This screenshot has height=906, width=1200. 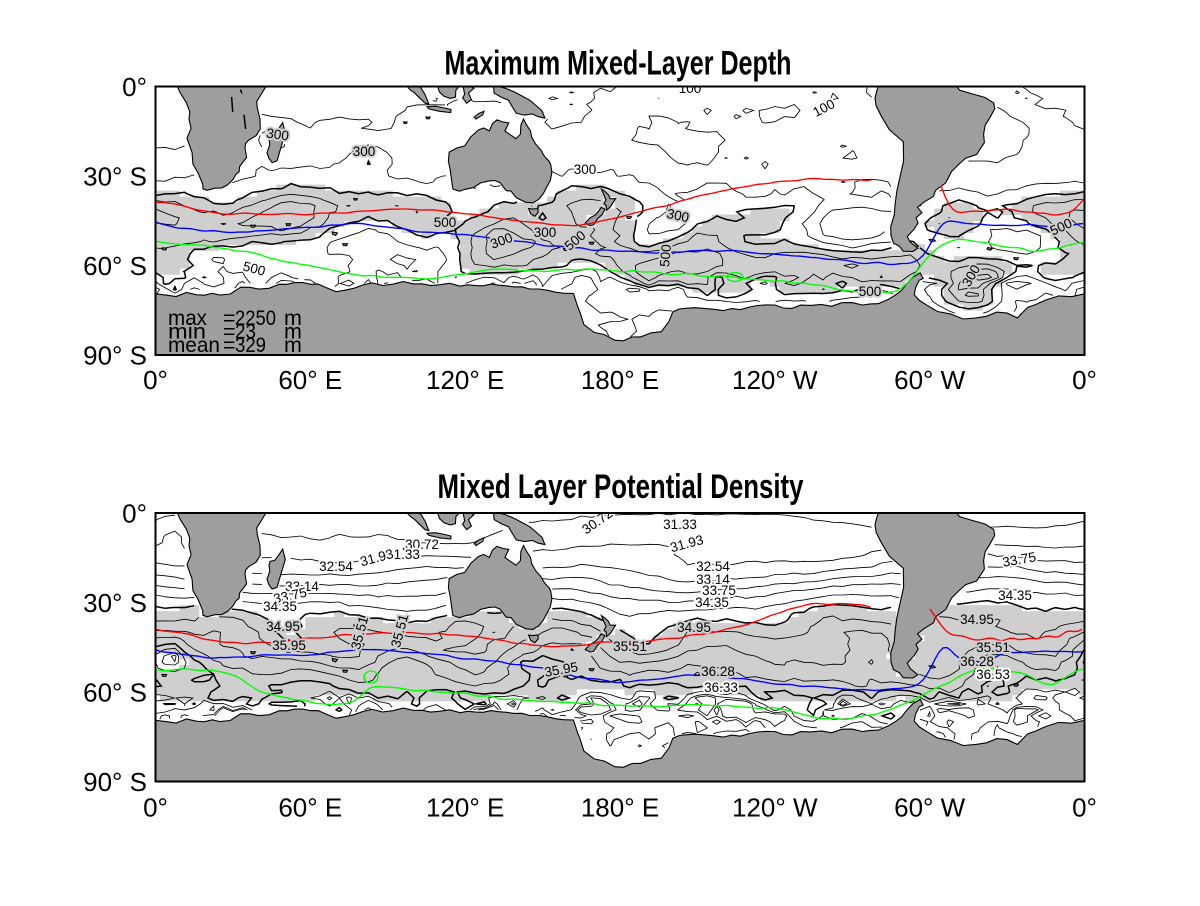 What do you see at coordinates (618, 64) in the screenshot?
I see `svg-text: Maximum Mixed-Layer Depth` at bounding box center [618, 64].